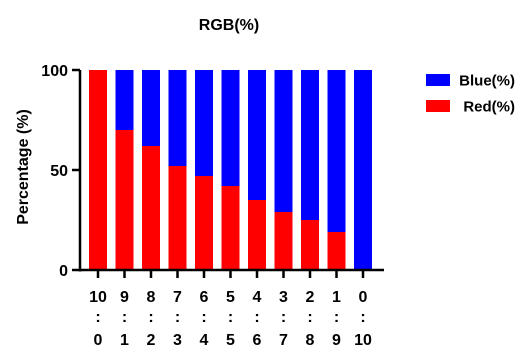 The image size is (518, 349). Describe the element at coordinates (257, 297) in the screenshot. I see `x-tick-label-6-top: 4` at that location.